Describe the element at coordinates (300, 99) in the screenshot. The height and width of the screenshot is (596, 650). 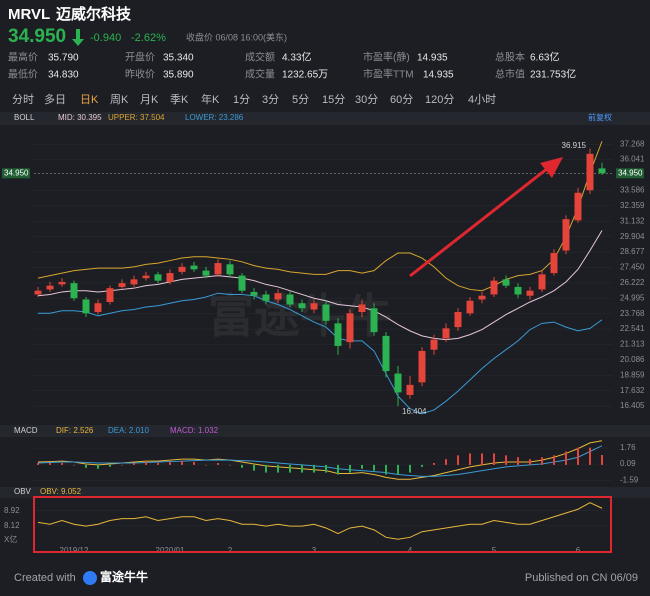
I see `tab: 5分` at that location.